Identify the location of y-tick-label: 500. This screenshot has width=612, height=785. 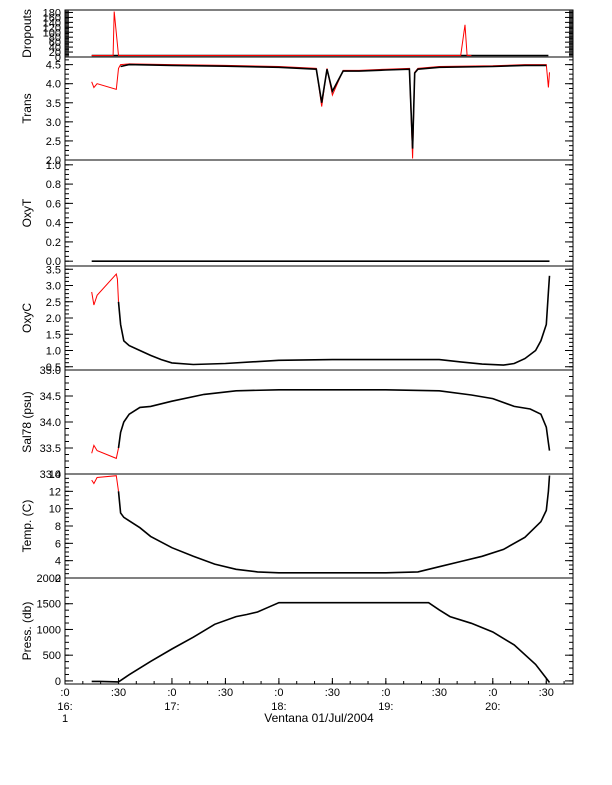
(52, 656).